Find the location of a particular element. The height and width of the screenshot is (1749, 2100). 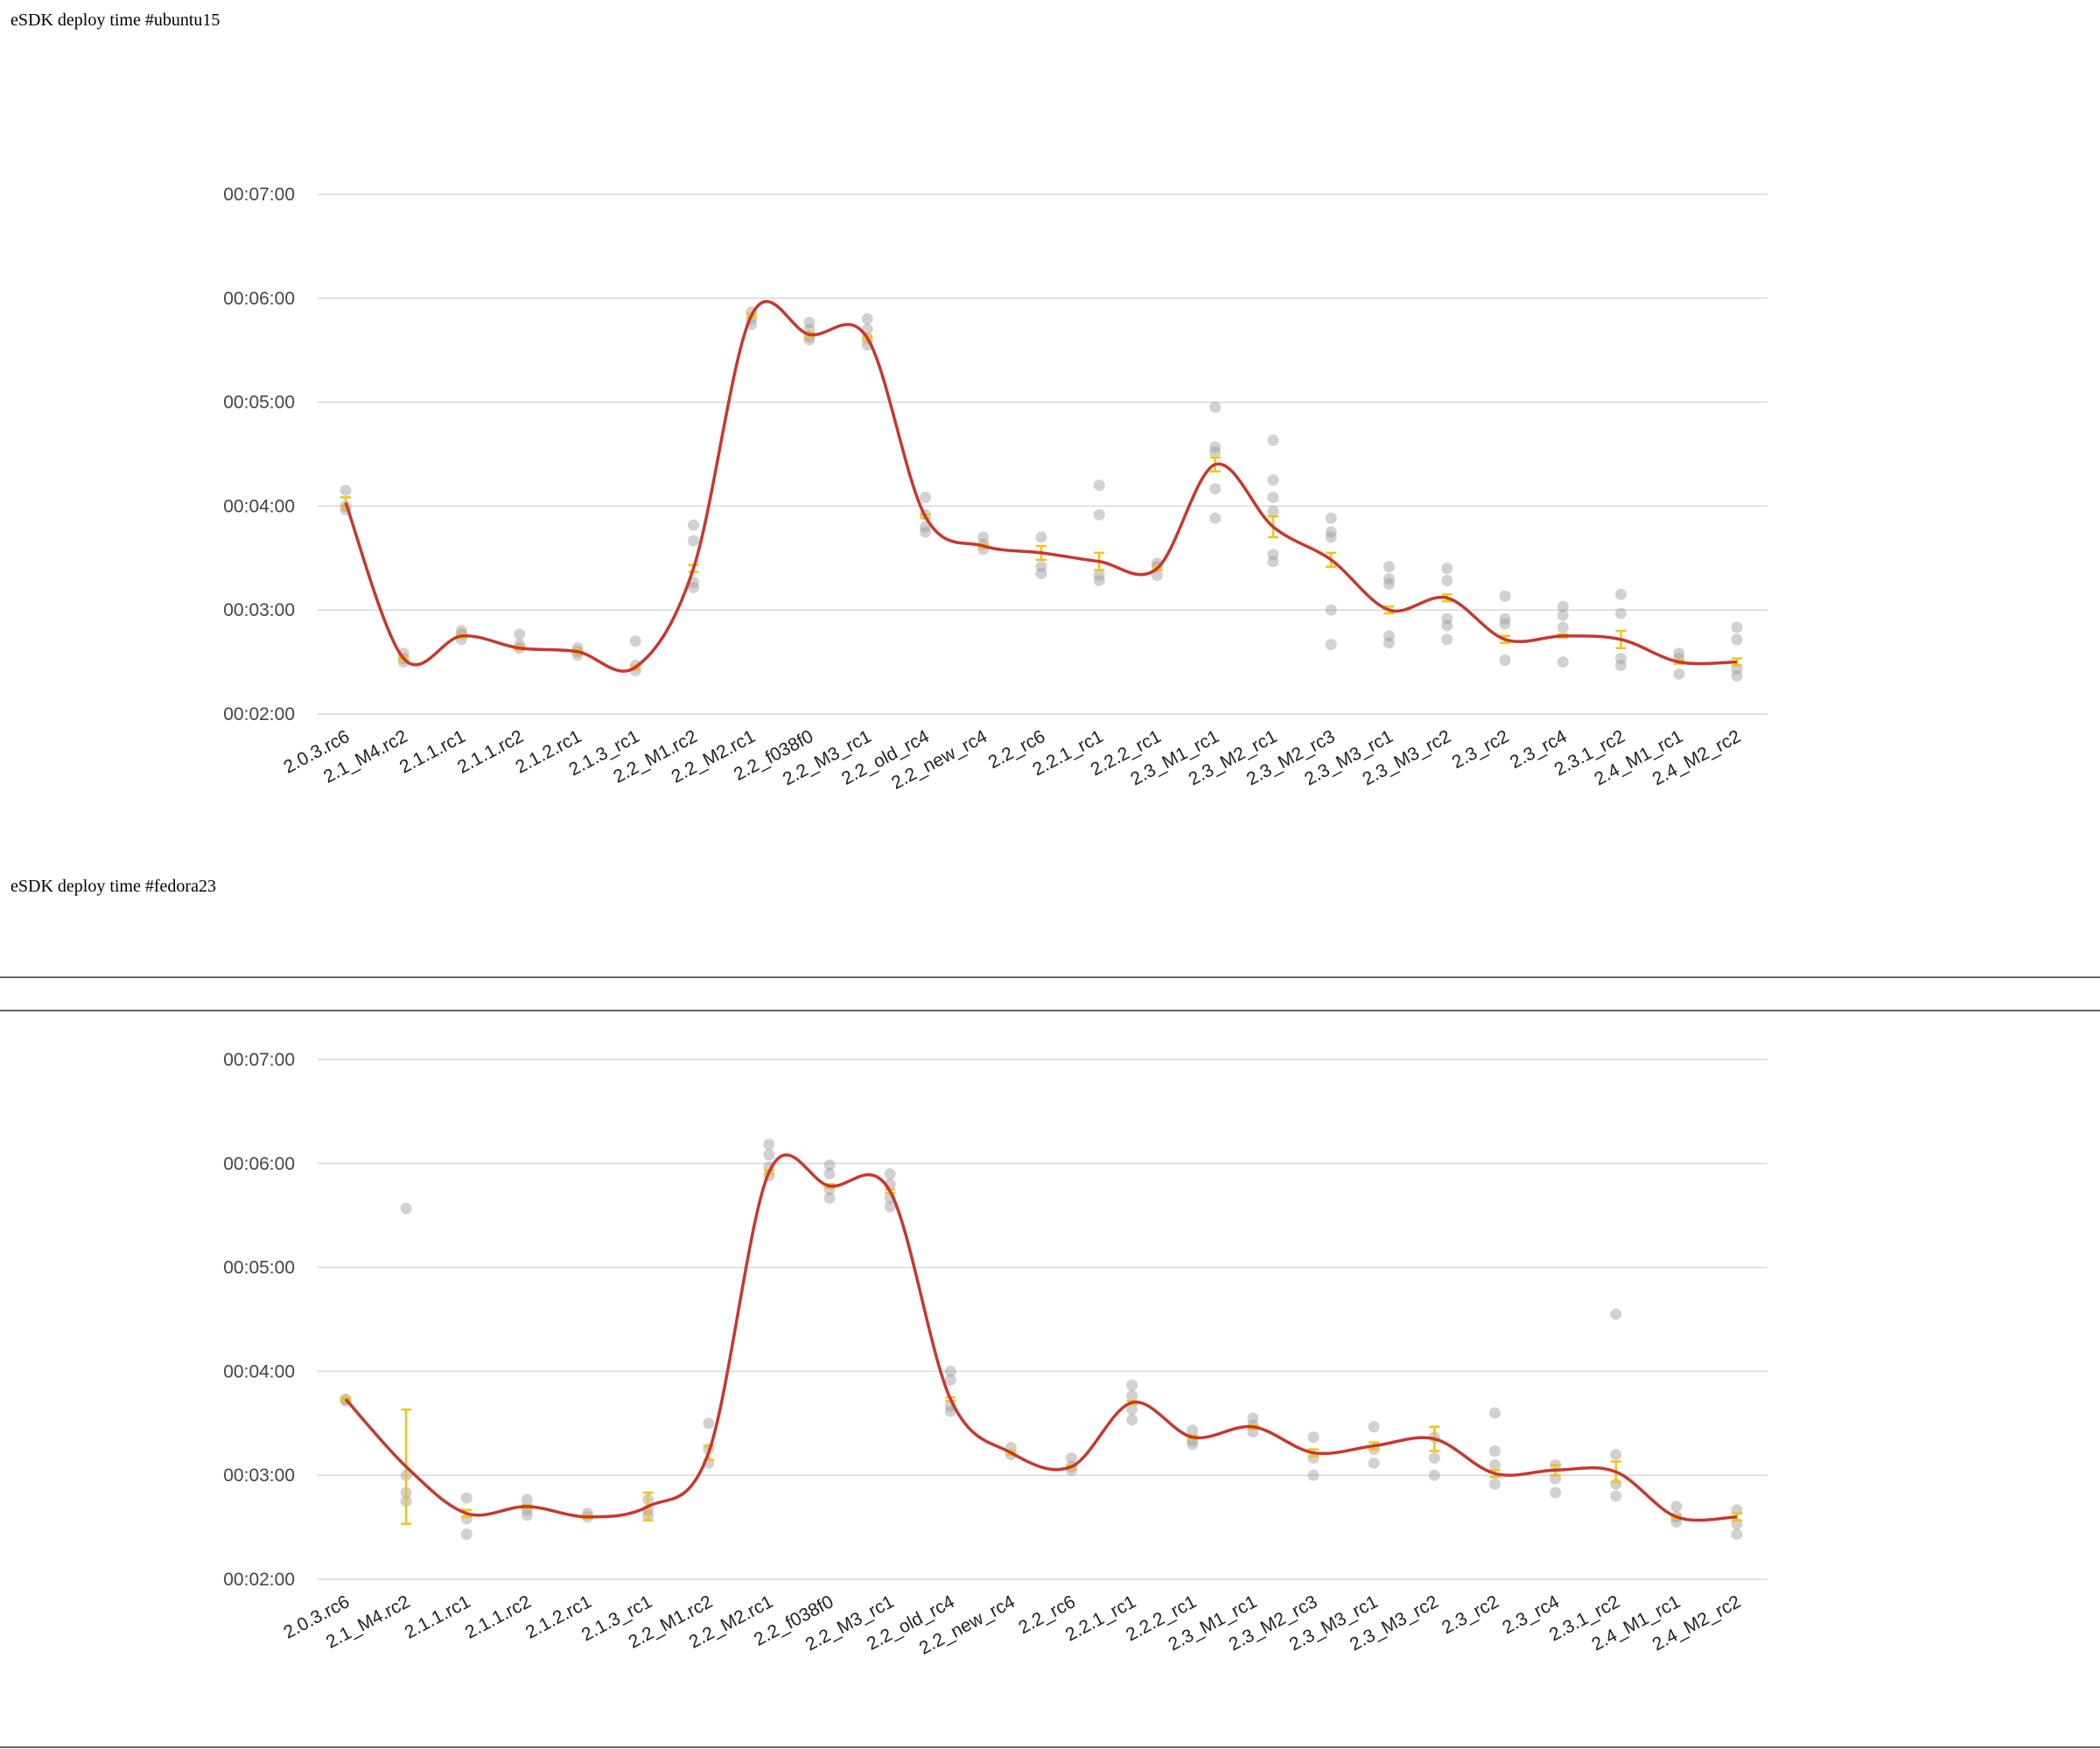

chart-title: eSDK deploy time #fedora23 is located at coordinates (113, 886).